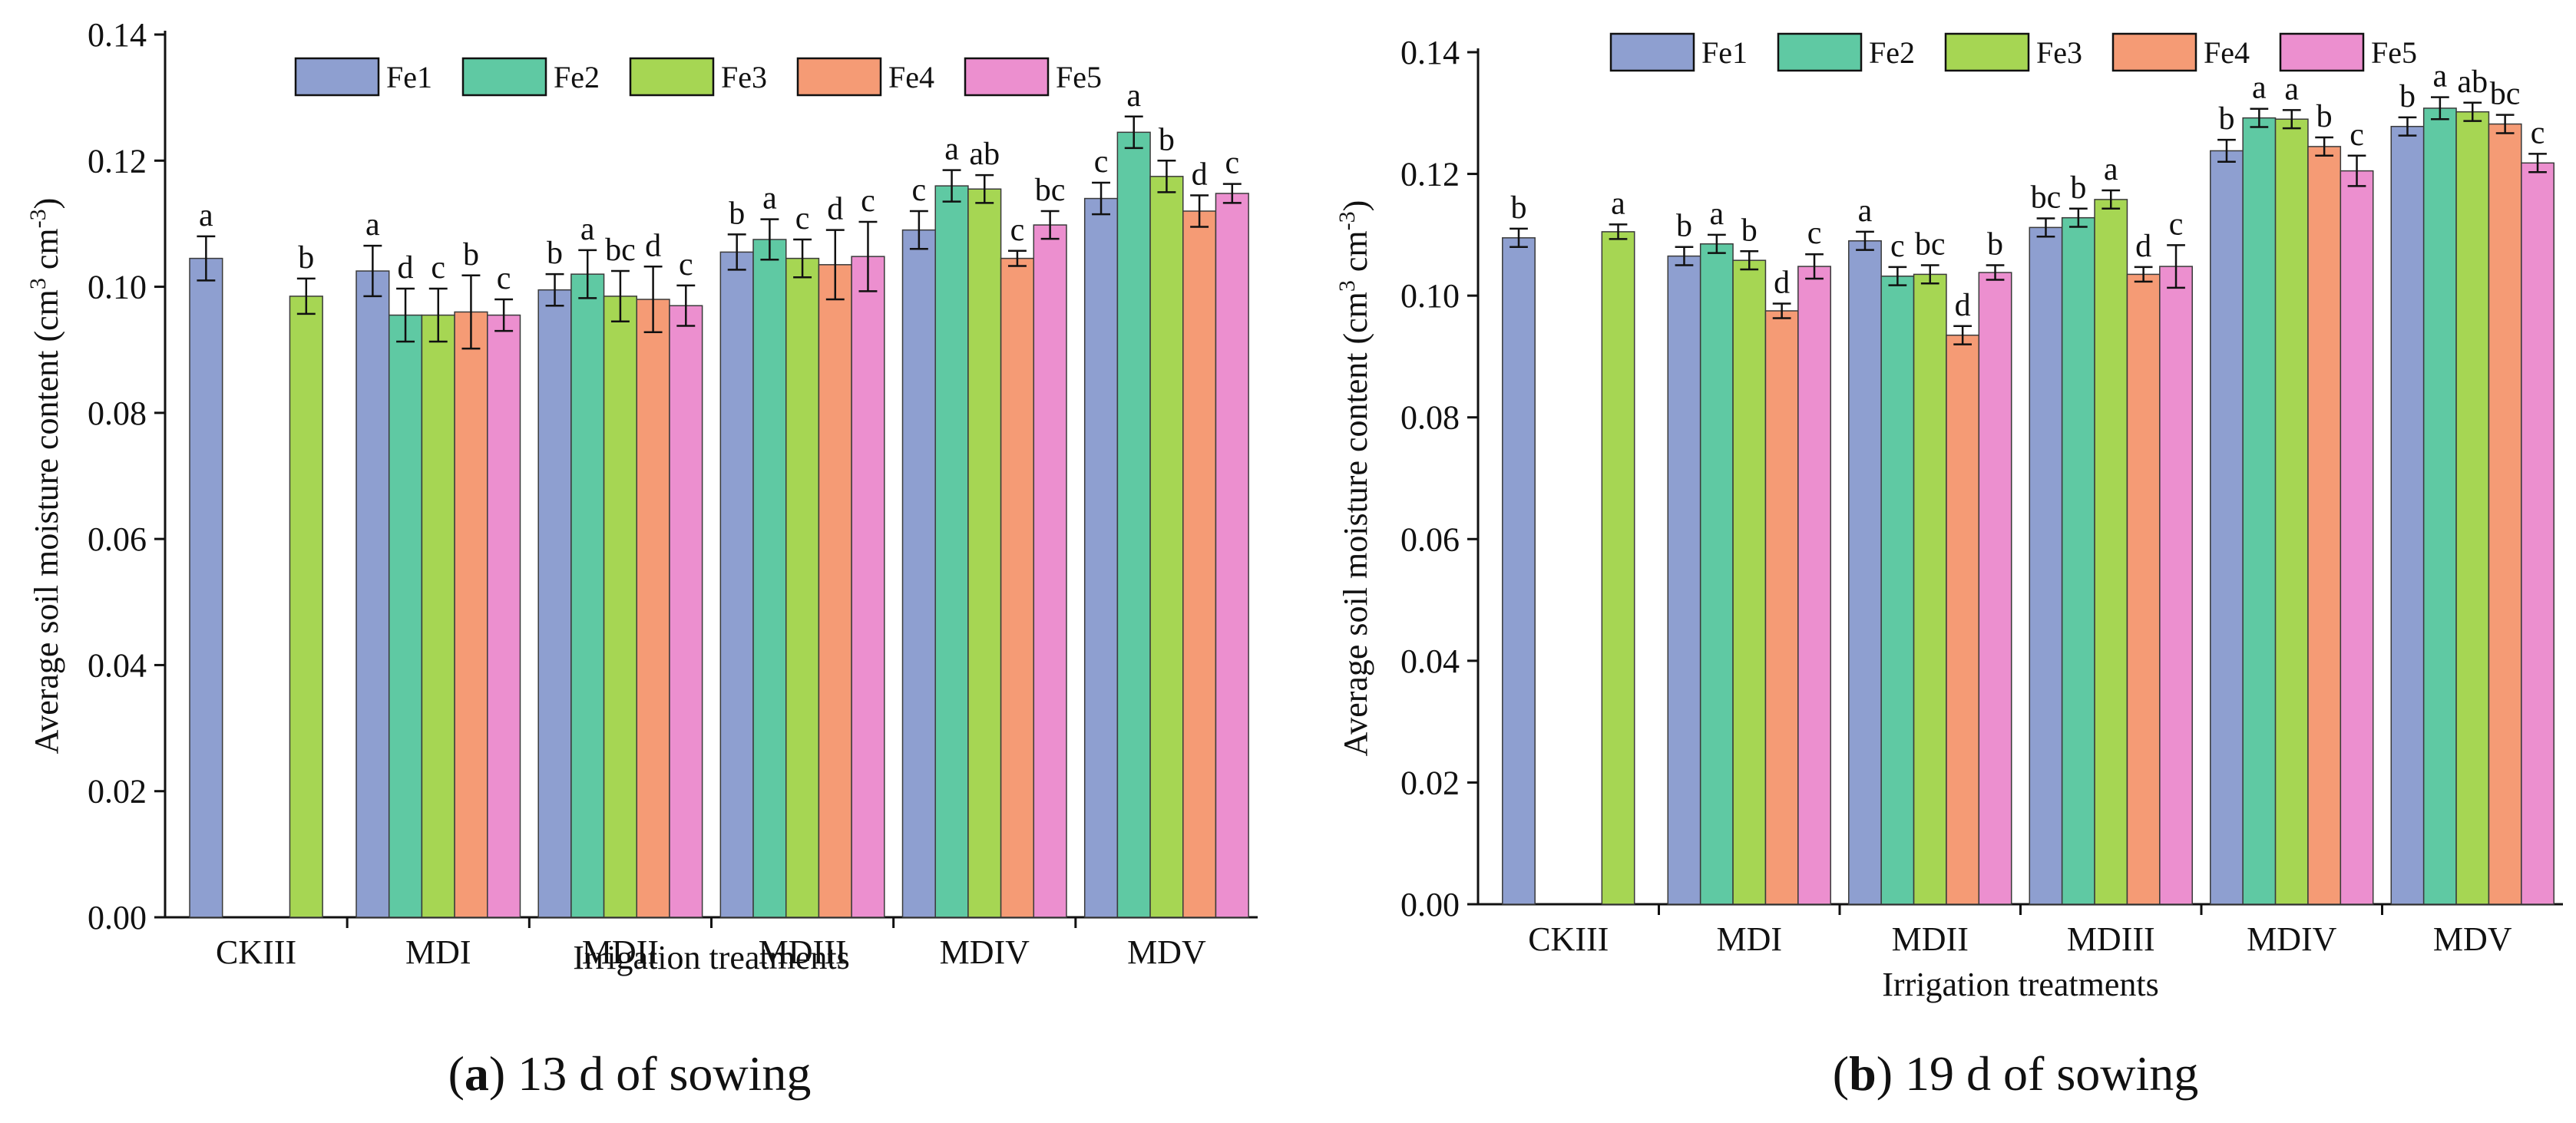 This screenshot has width=2576, height=1123. Describe the element at coordinates (1430, 661) in the screenshot. I see `y-tick-label: 0.04` at that location.